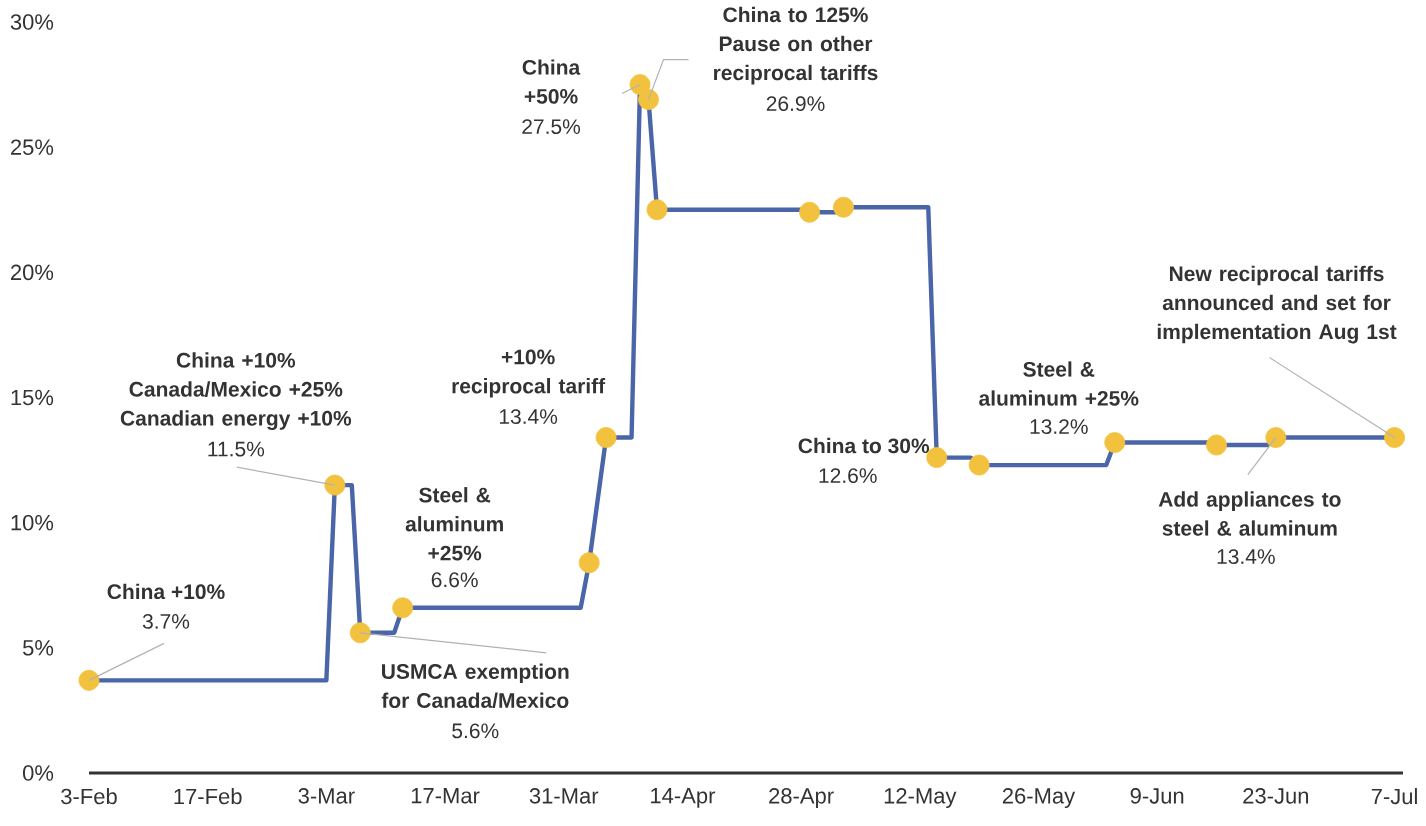 The image size is (1426, 826). What do you see at coordinates (1277, 304) in the screenshot?
I see `annotation: New reciprocal tariffs announced and set for implementation Aug 1st` at bounding box center [1277, 304].